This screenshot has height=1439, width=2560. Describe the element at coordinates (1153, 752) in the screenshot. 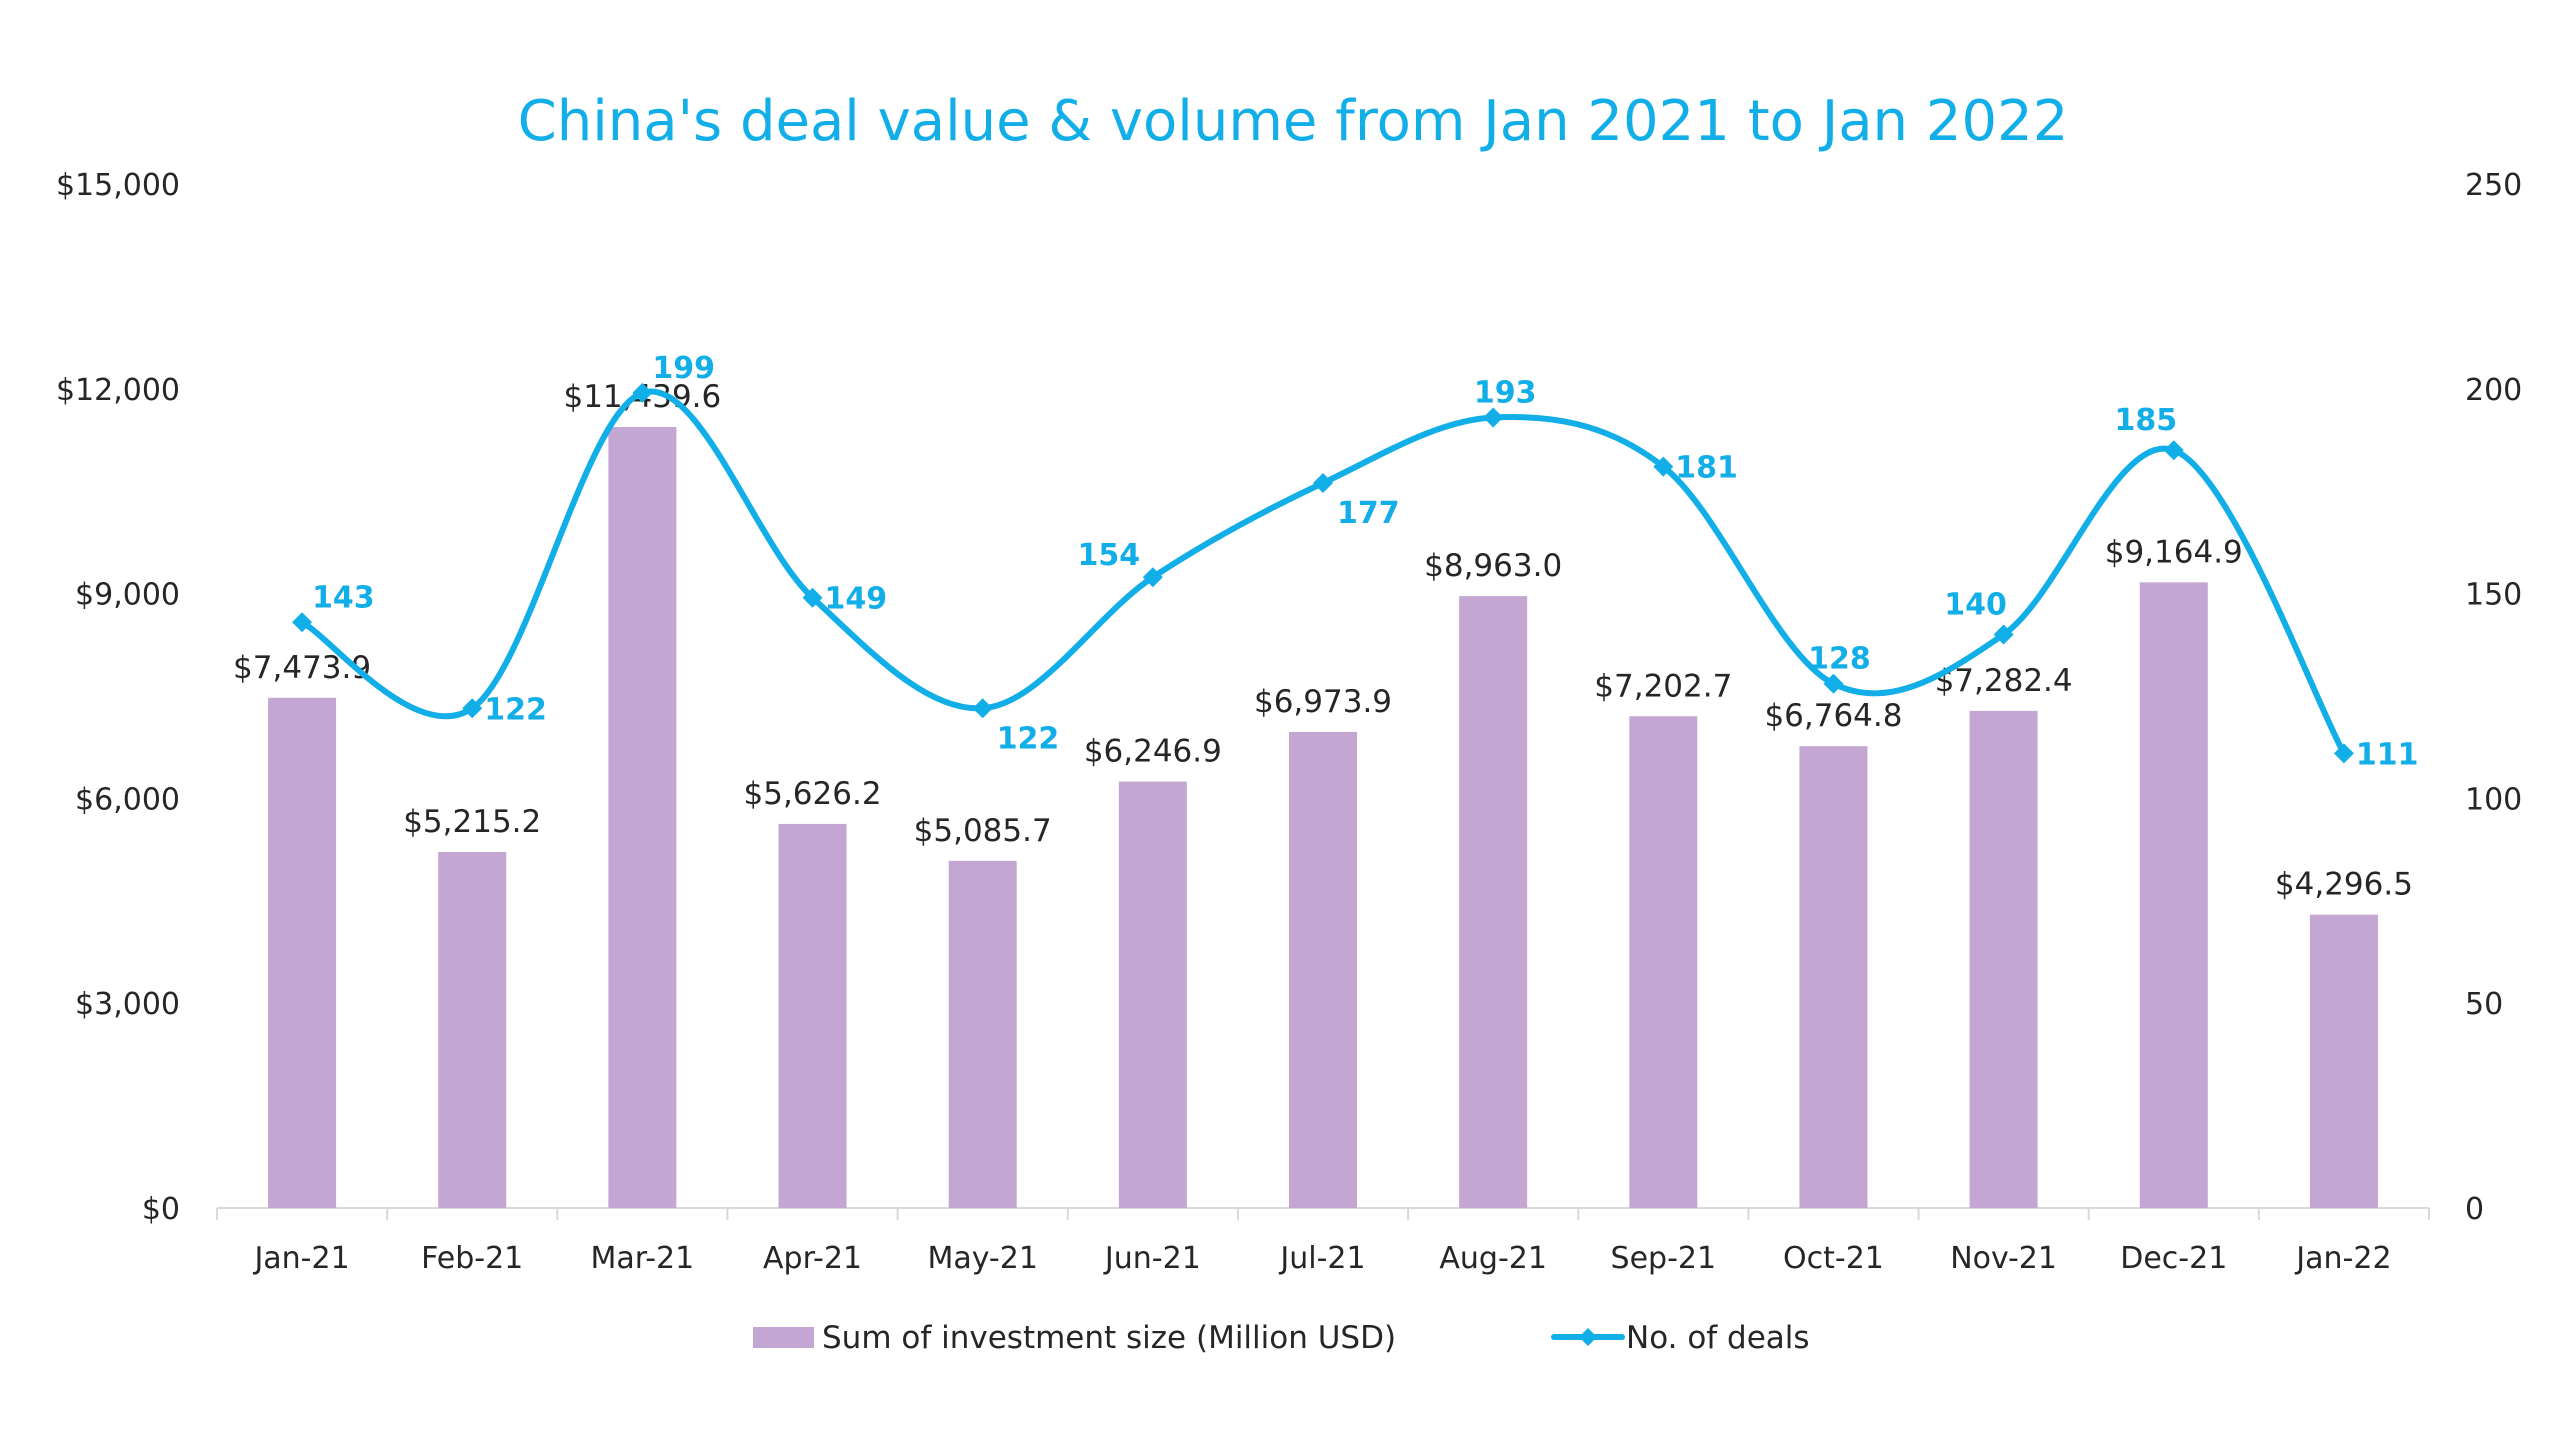

I see `bar-data-label: $6,246.9` at that location.